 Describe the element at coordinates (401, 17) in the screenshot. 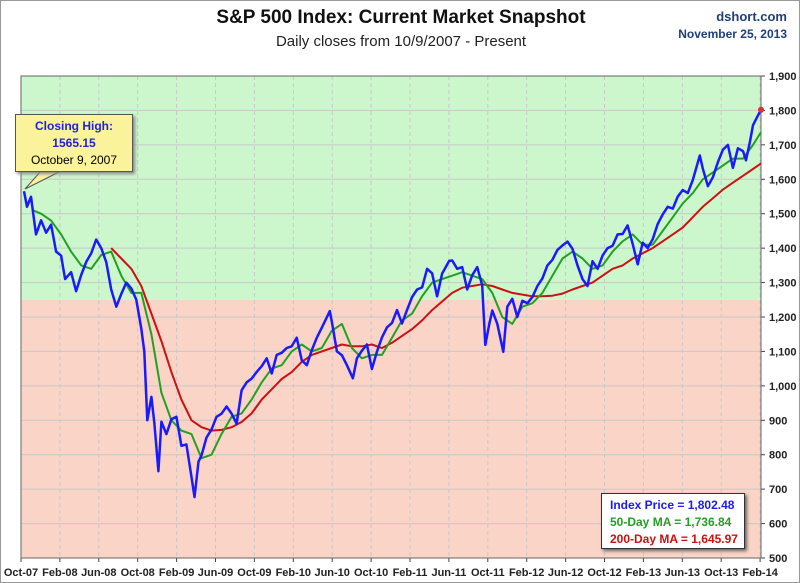

I see `chart-title: S&P 500 Index: Current Market Snapshot` at that location.